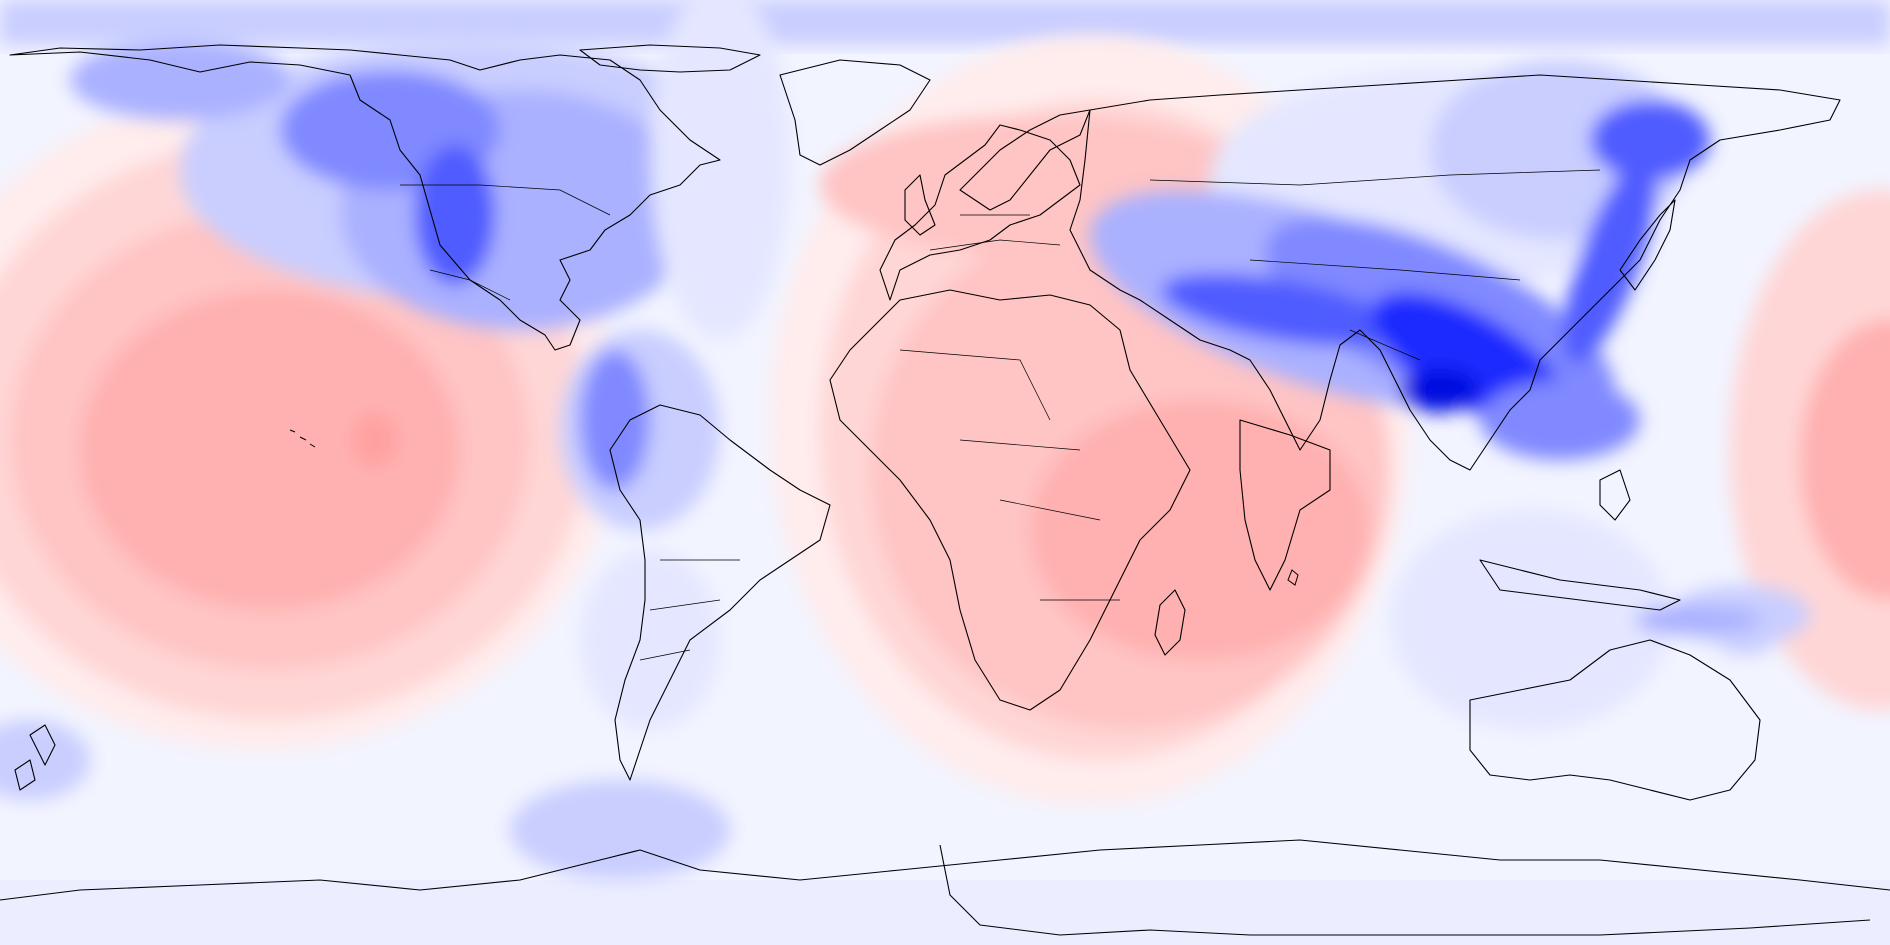 The image size is (1890, 945). Describe the element at coordinates (920, 205) in the screenshot. I see `britain-coast` at that location.